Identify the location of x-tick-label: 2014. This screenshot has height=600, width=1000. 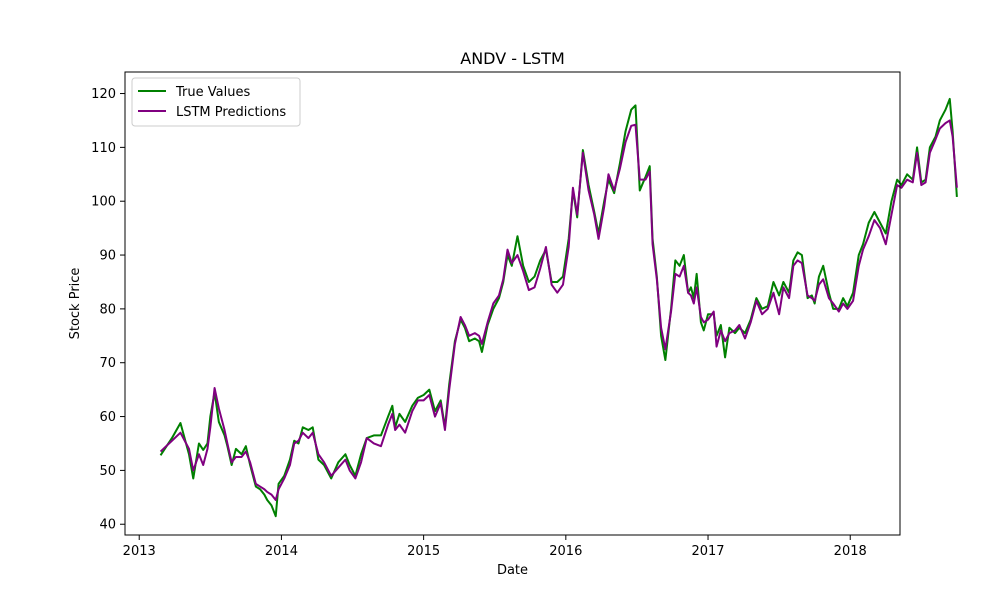
(281, 551).